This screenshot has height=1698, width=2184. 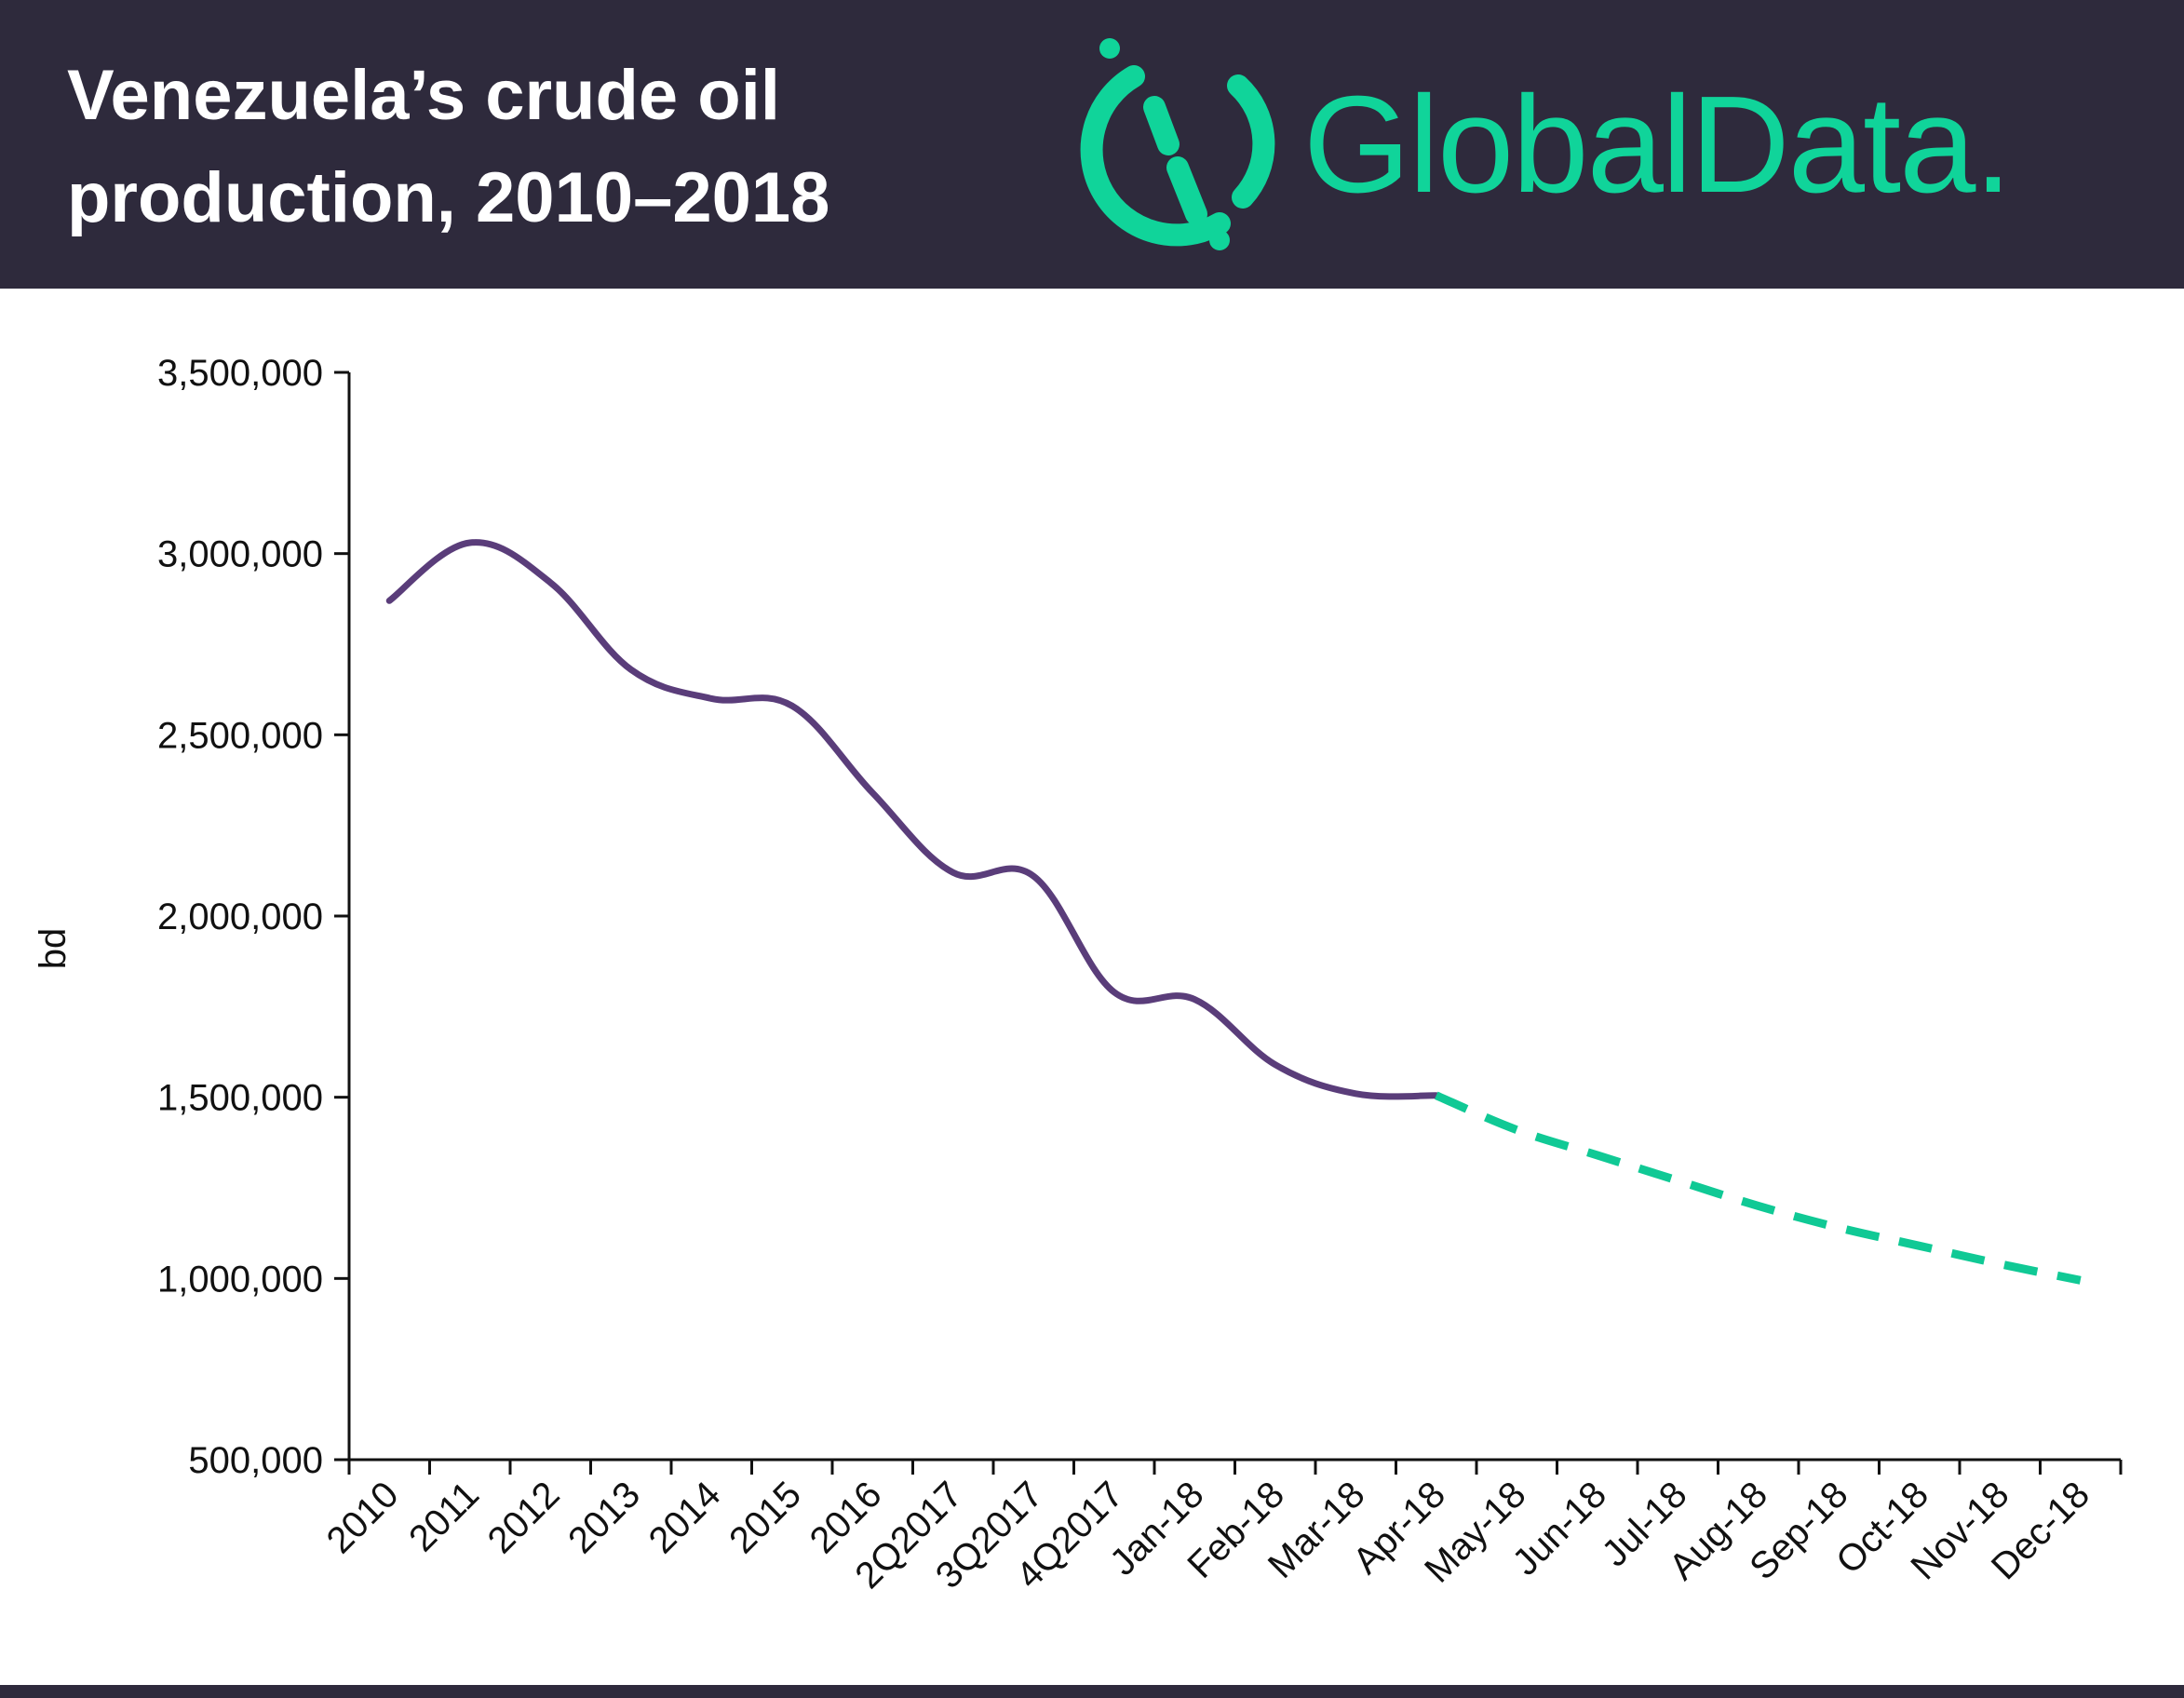 What do you see at coordinates (363, 1517) in the screenshot?
I see `x-tick-label: 2010` at bounding box center [363, 1517].